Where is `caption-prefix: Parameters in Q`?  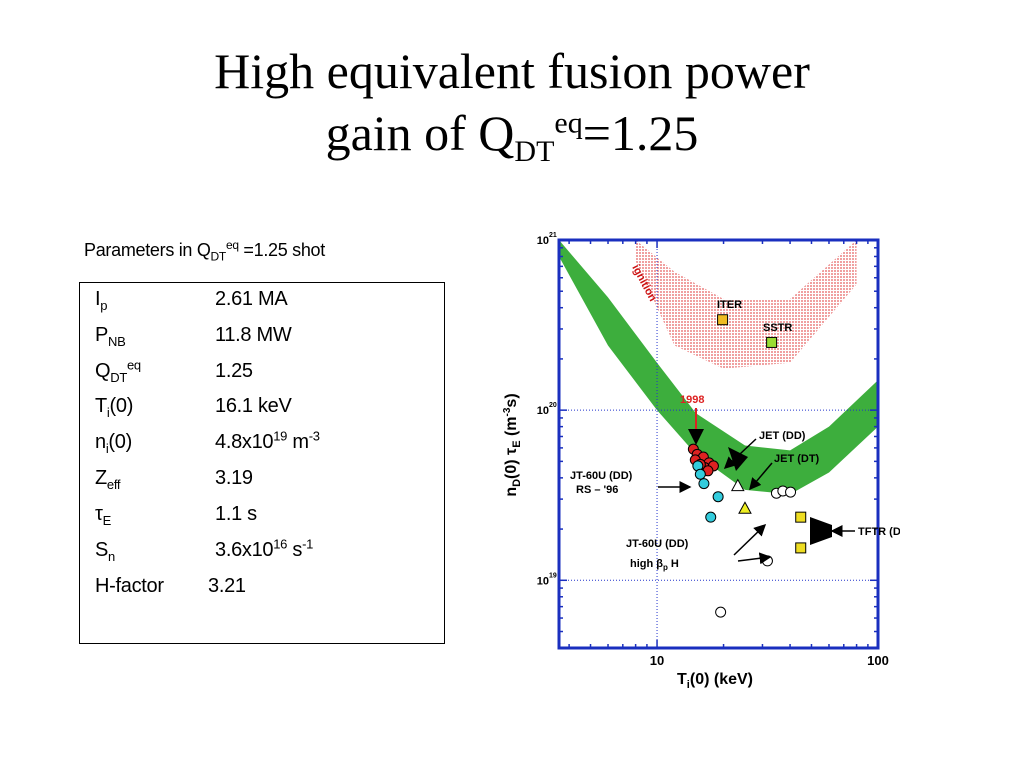
caption-prefix: Parameters in Q is located at coordinates (147, 250).